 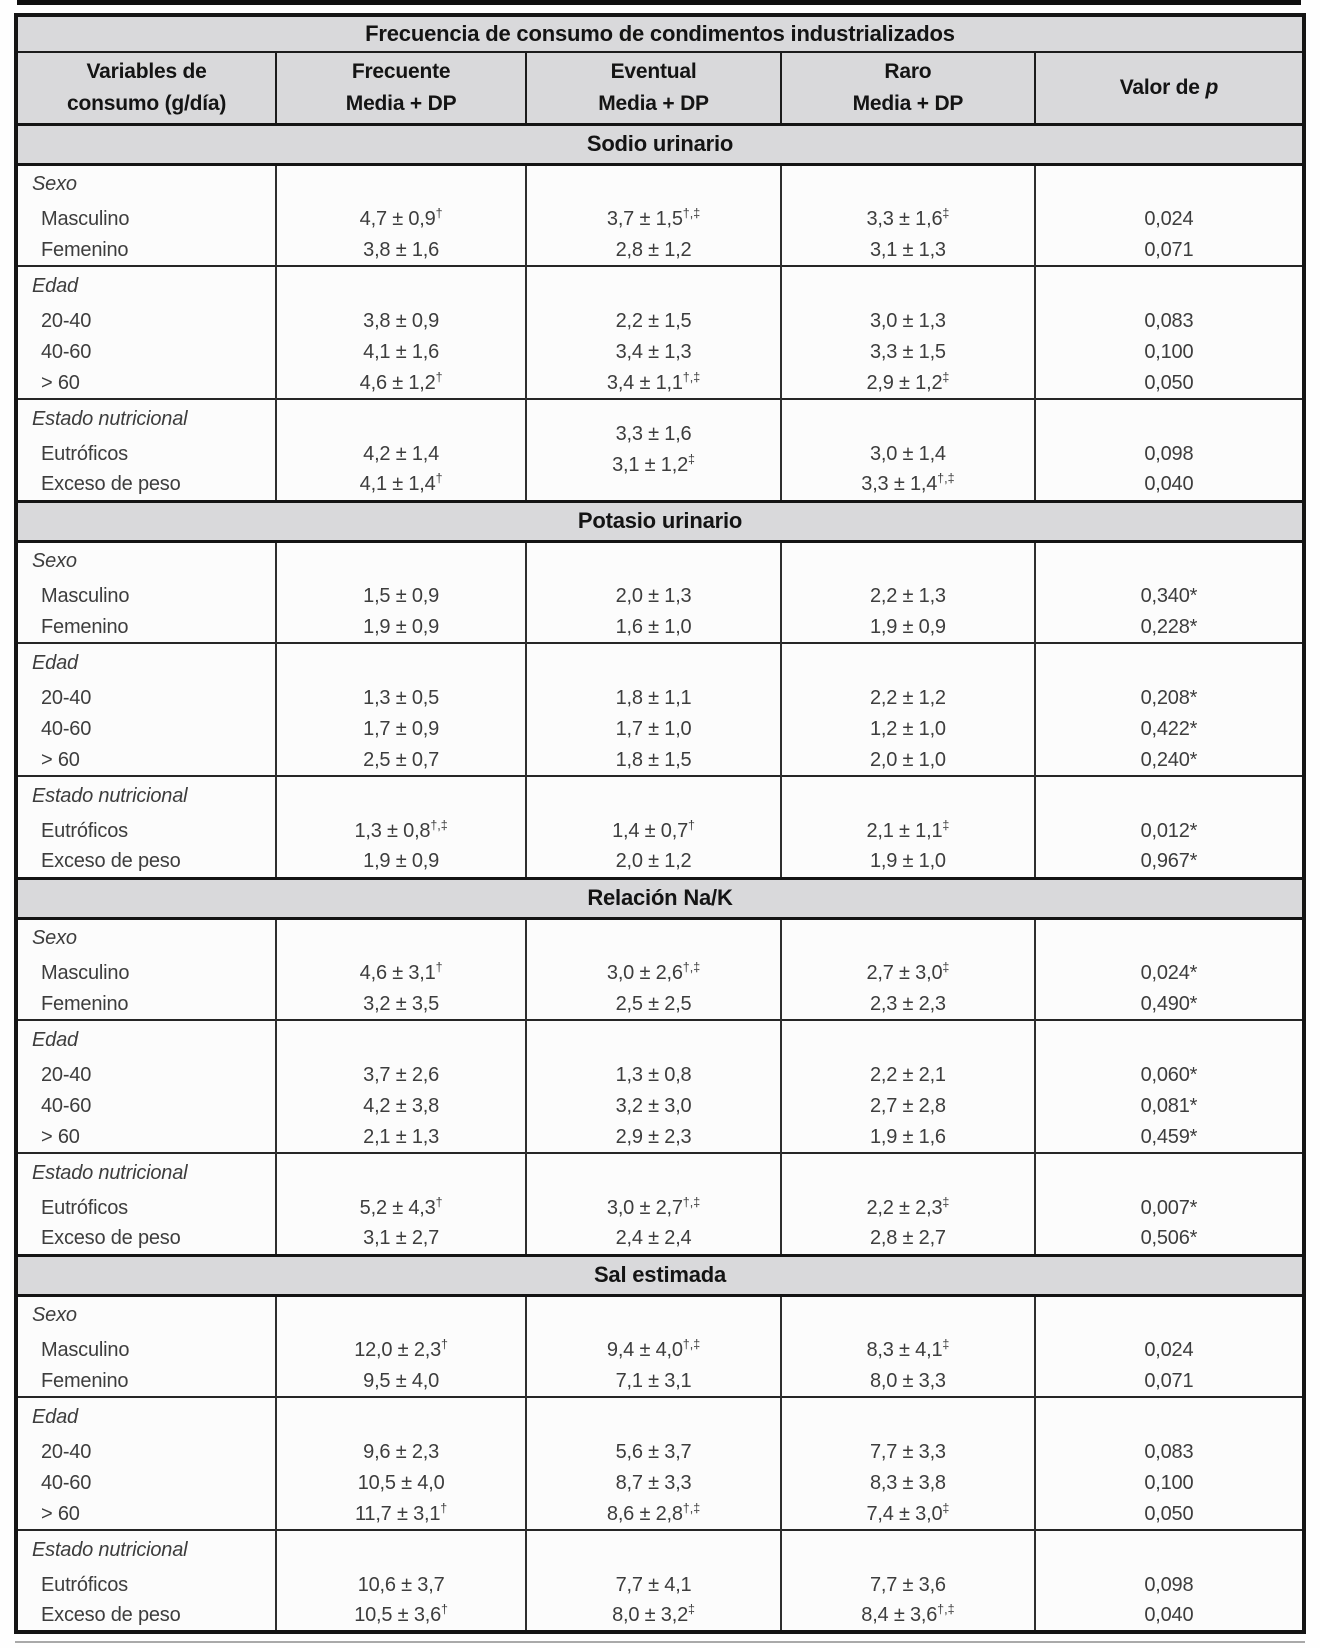 What do you see at coordinates (908, 1350) in the screenshot?
I see `value-cell: 8,3 ± 4,1‡` at bounding box center [908, 1350].